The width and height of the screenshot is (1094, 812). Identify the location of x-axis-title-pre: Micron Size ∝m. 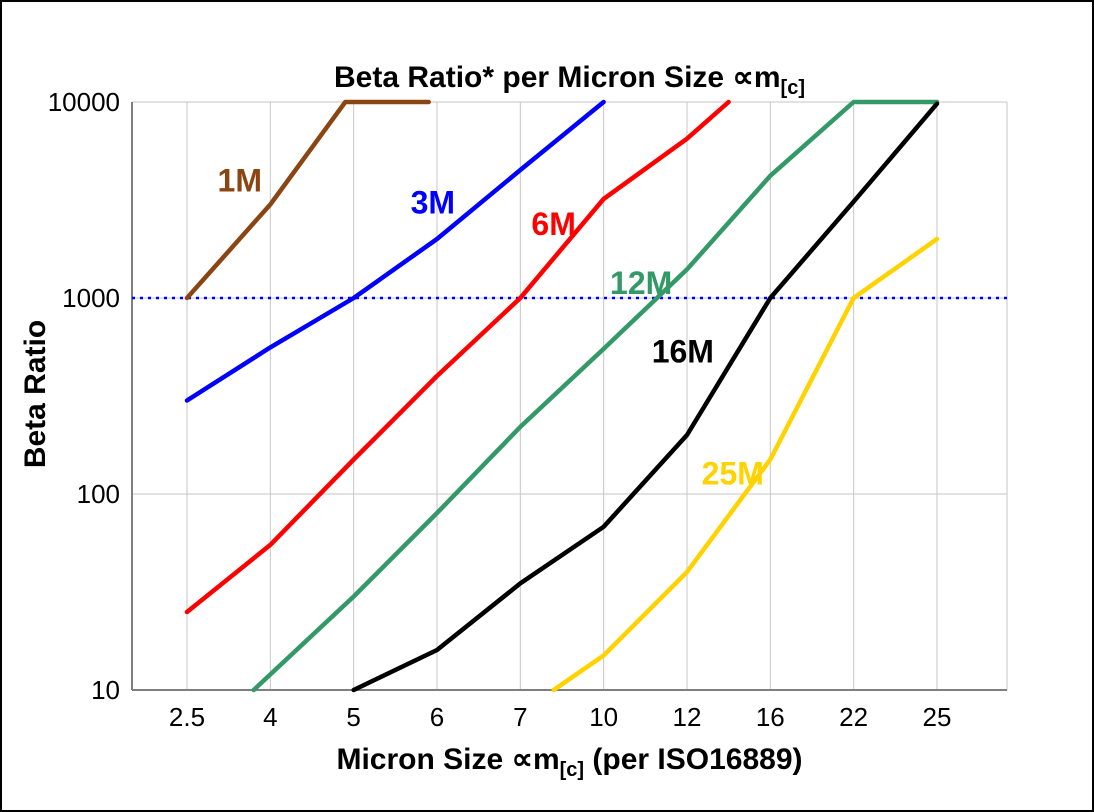
(448, 759).